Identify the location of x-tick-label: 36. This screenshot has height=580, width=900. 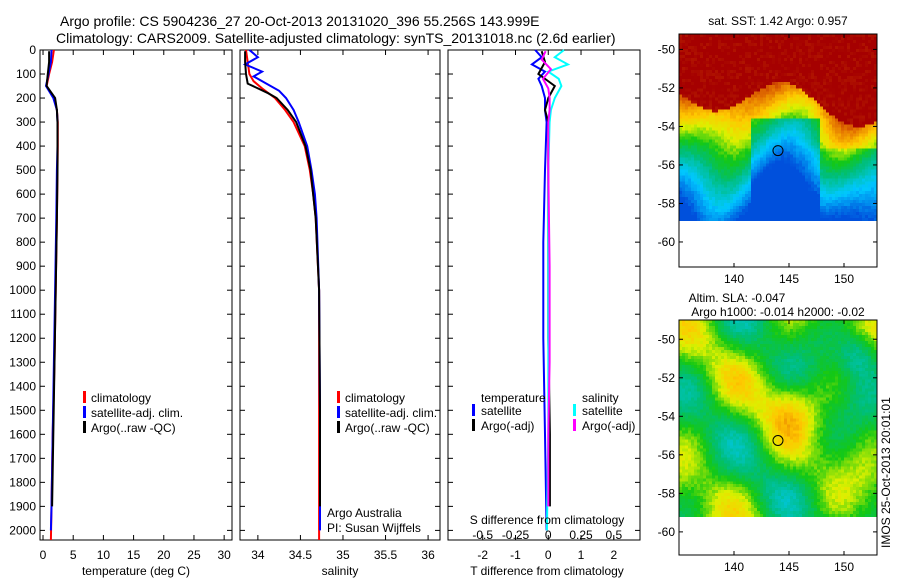
(428, 555).